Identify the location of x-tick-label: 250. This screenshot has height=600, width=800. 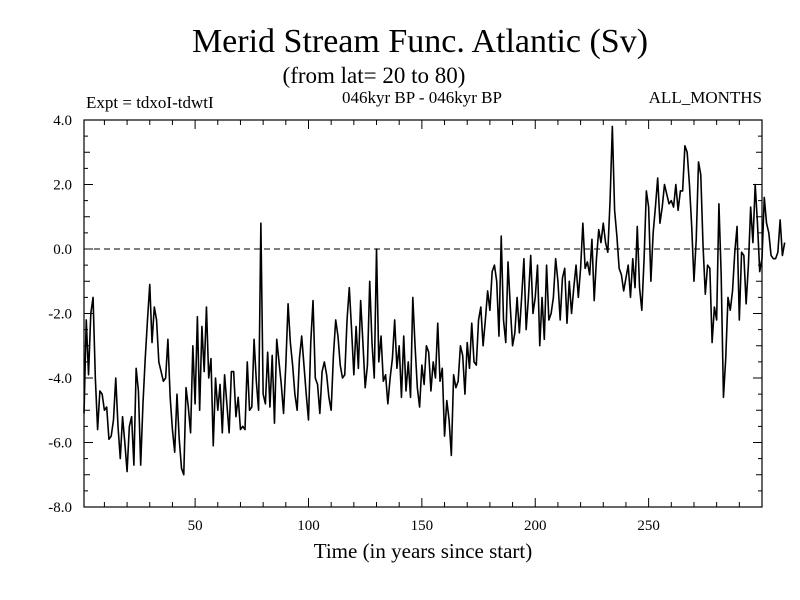
(648, 526).